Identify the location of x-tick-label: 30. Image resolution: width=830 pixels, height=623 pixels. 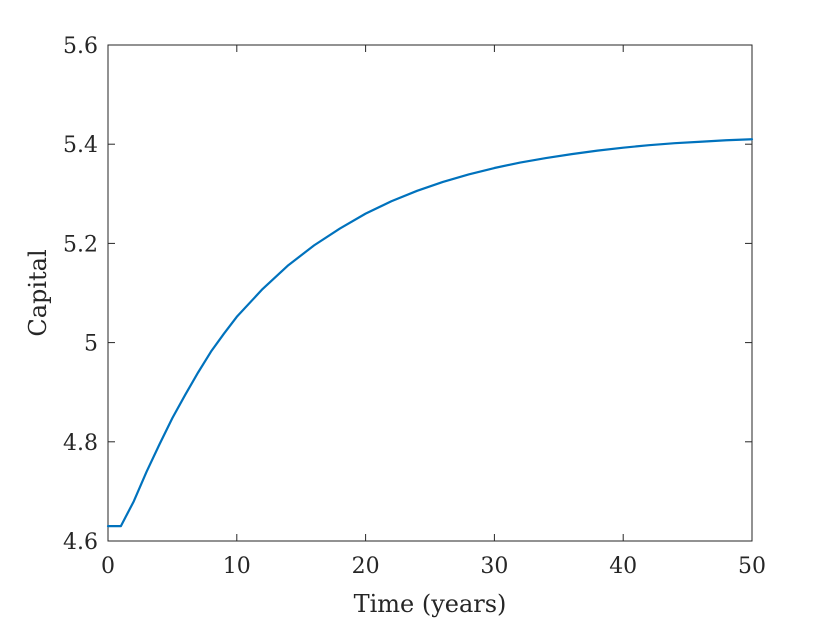
(494, 566).